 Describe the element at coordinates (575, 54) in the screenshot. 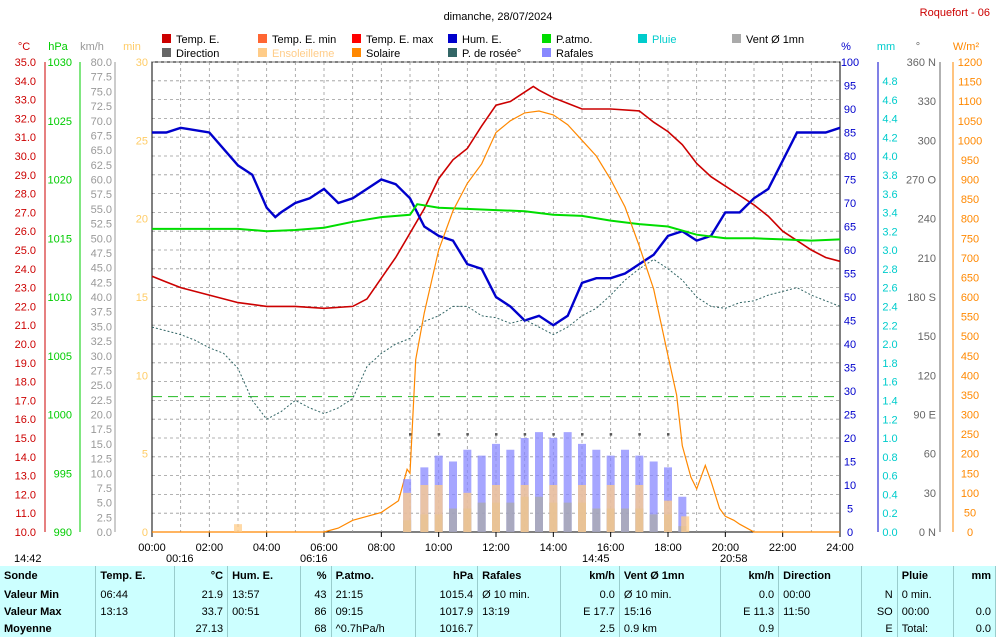

I see `legend-label: Rafales` at that location.